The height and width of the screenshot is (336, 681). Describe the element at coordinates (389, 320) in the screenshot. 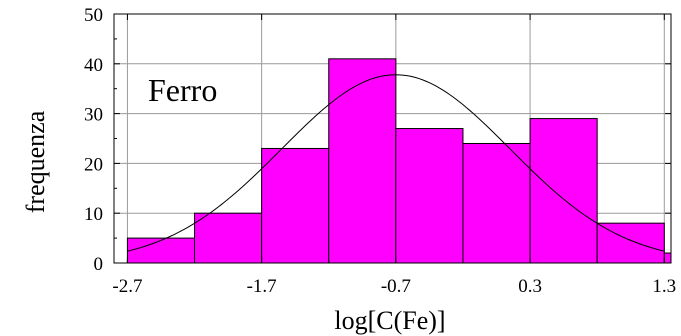

I see `x-axis-title: log[C(Fe)]` at that location.